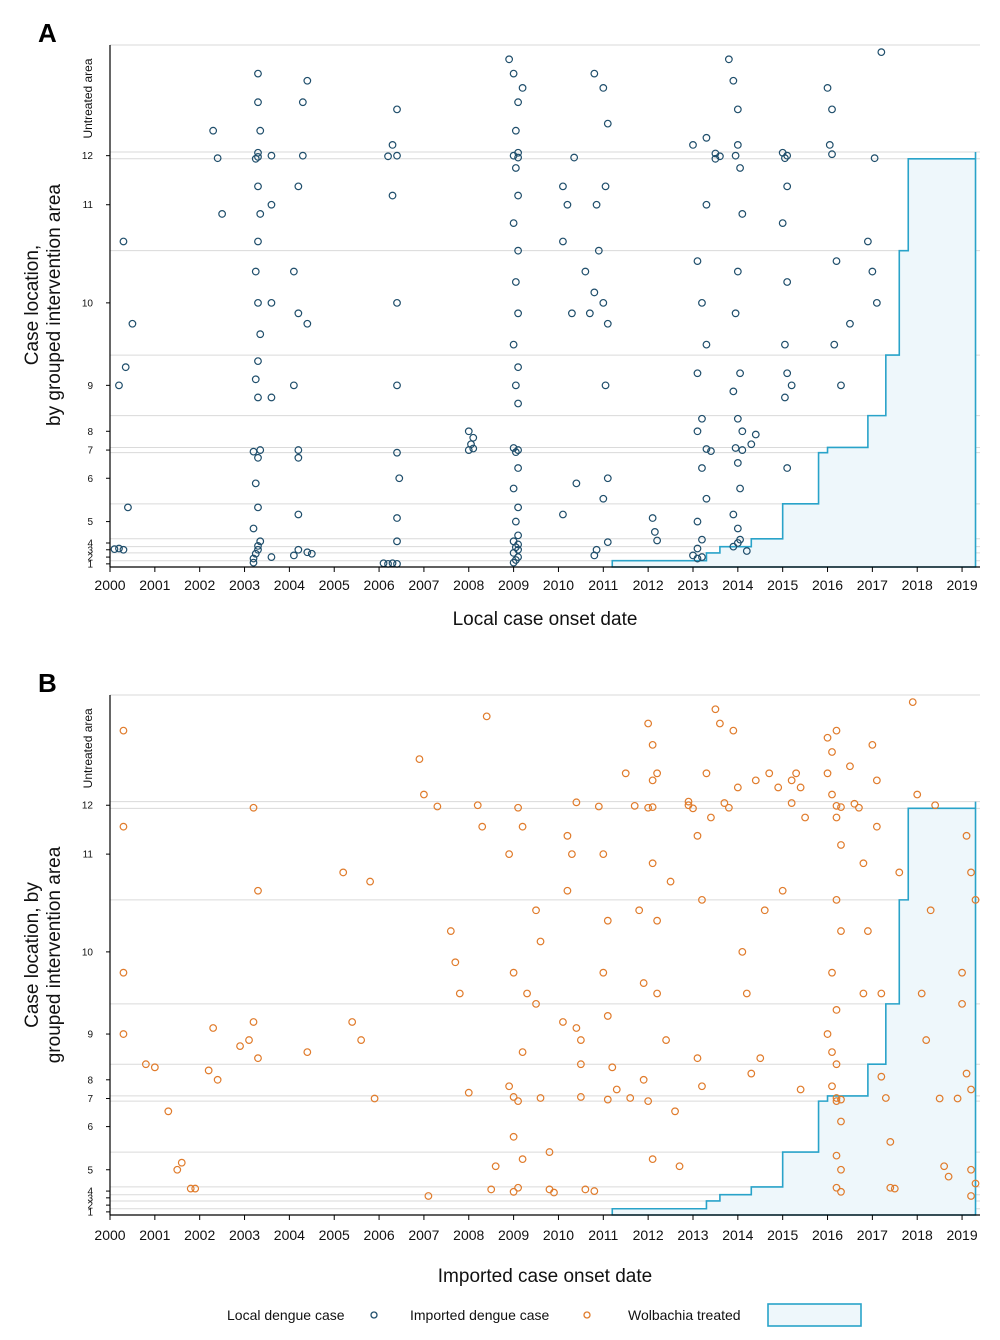  What do you see at coordinates (90, 432) in the screenshot?
I see `y-tick-label: 8` at bounding box center [90, 432].